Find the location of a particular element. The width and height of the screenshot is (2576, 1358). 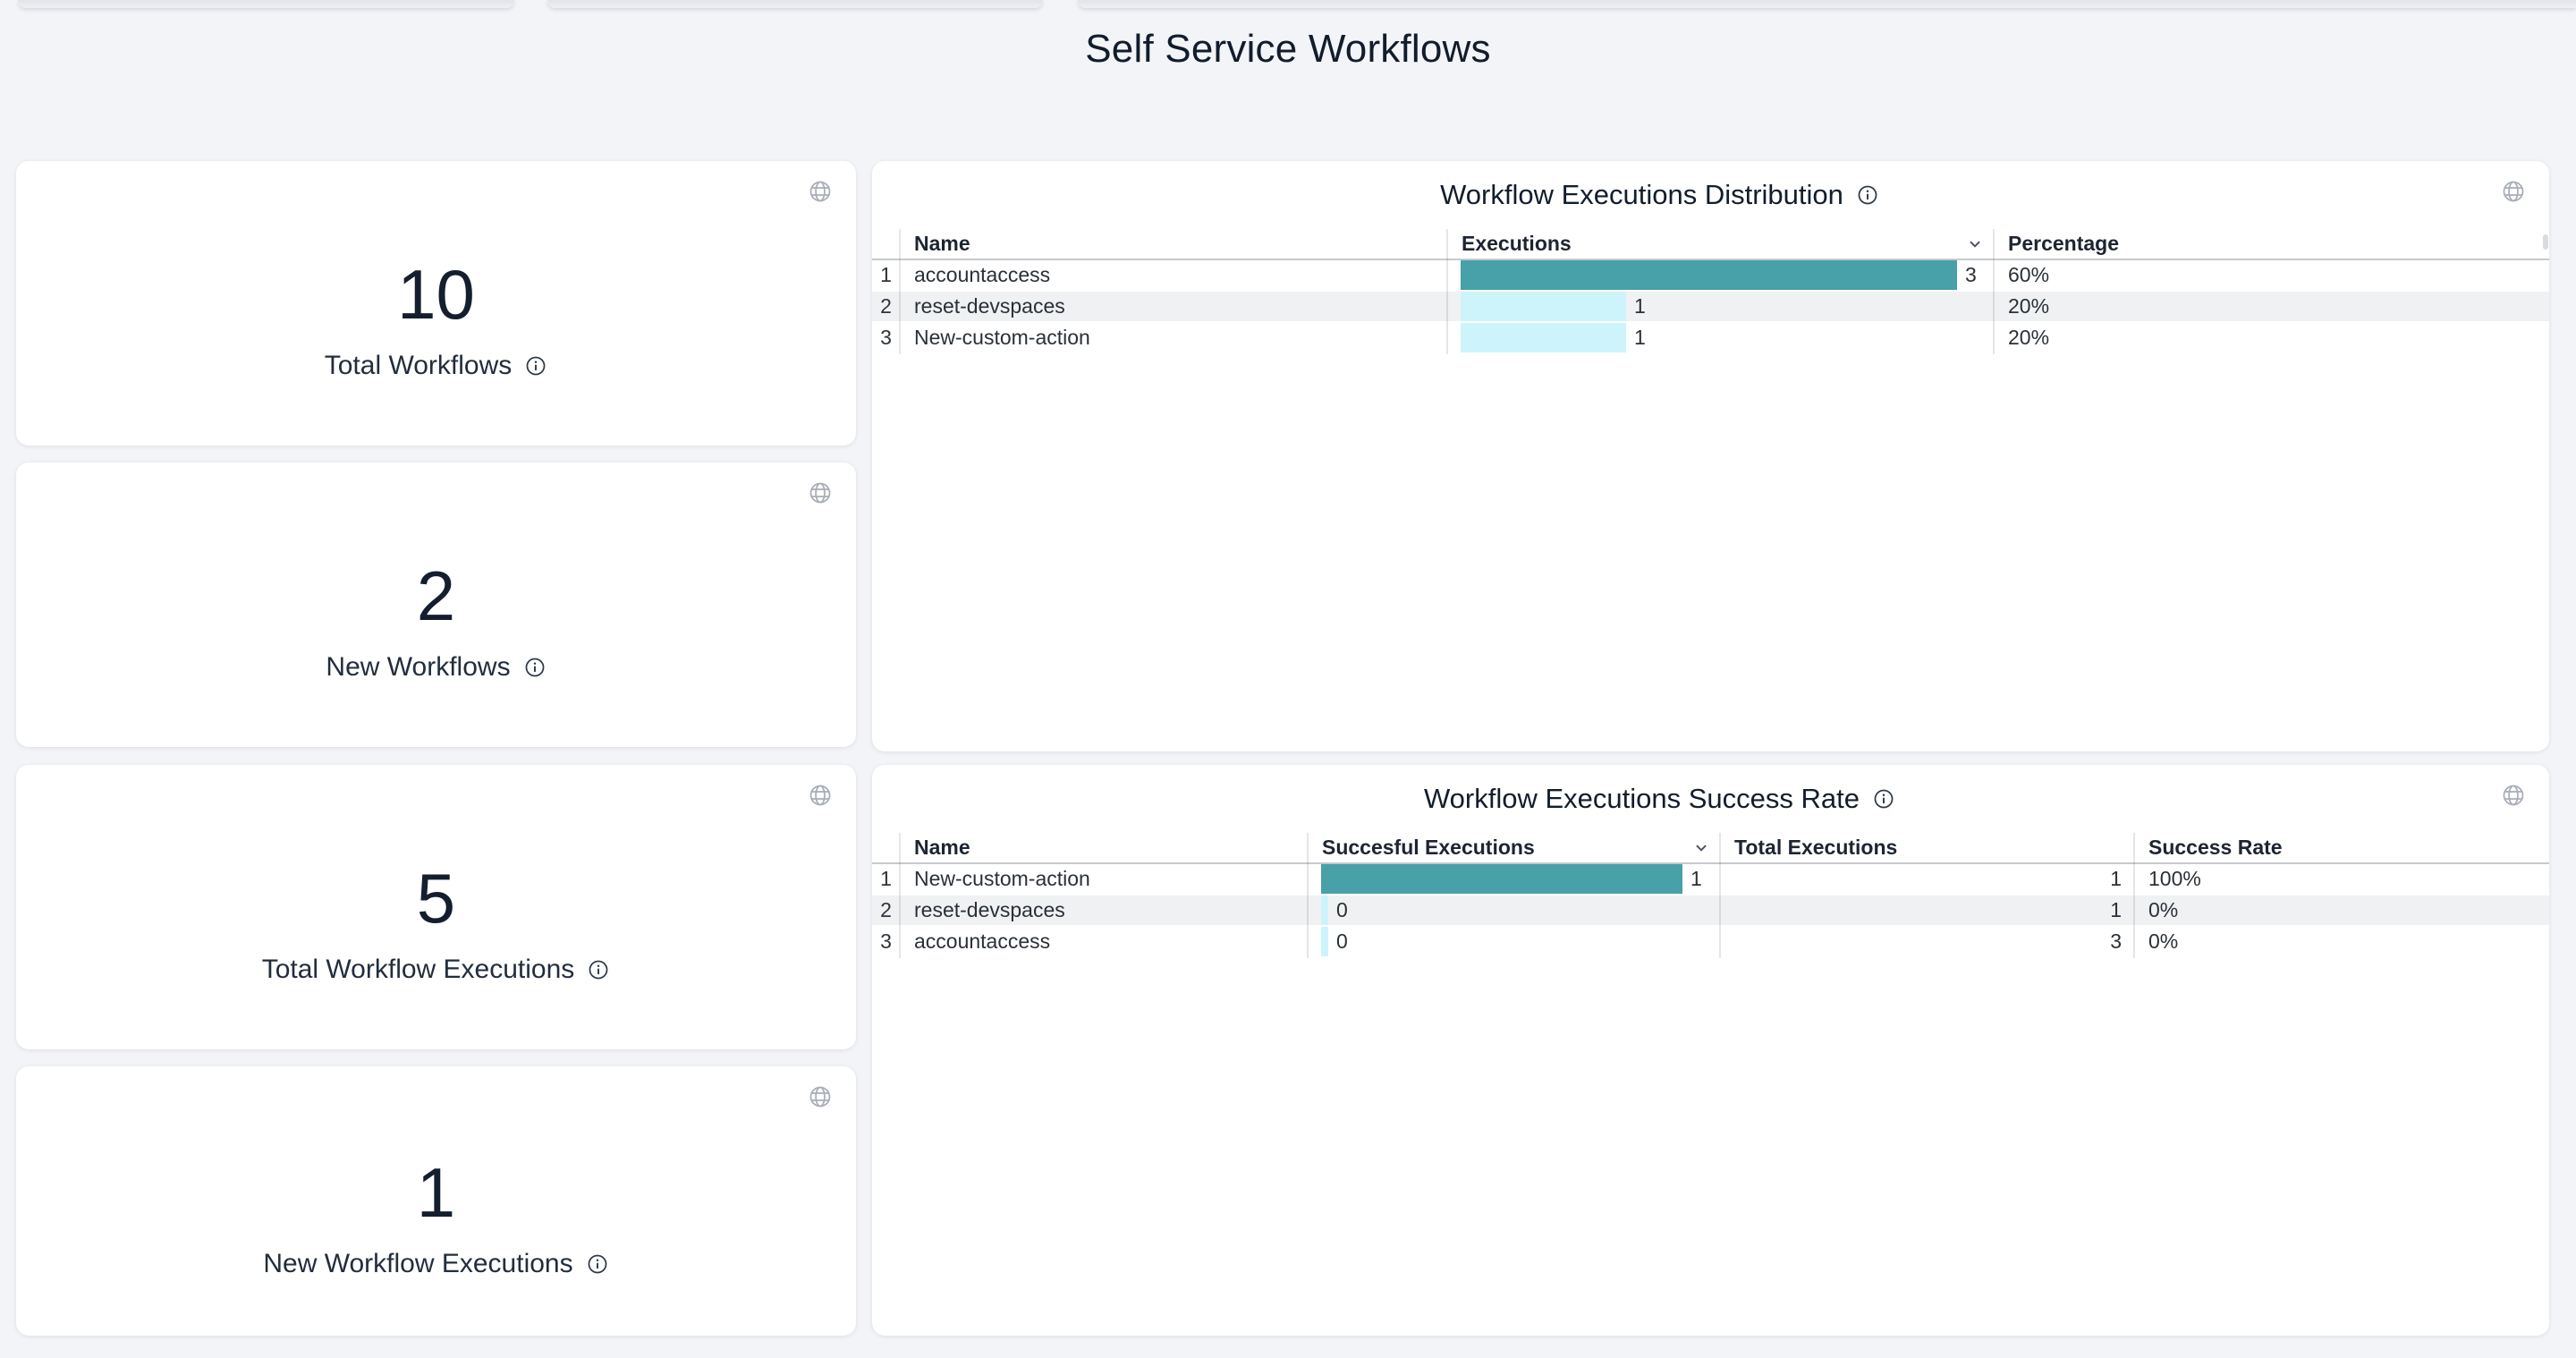

stat-card-total-workflows: 10 Total Workflows is located at coordinates (436, 303).